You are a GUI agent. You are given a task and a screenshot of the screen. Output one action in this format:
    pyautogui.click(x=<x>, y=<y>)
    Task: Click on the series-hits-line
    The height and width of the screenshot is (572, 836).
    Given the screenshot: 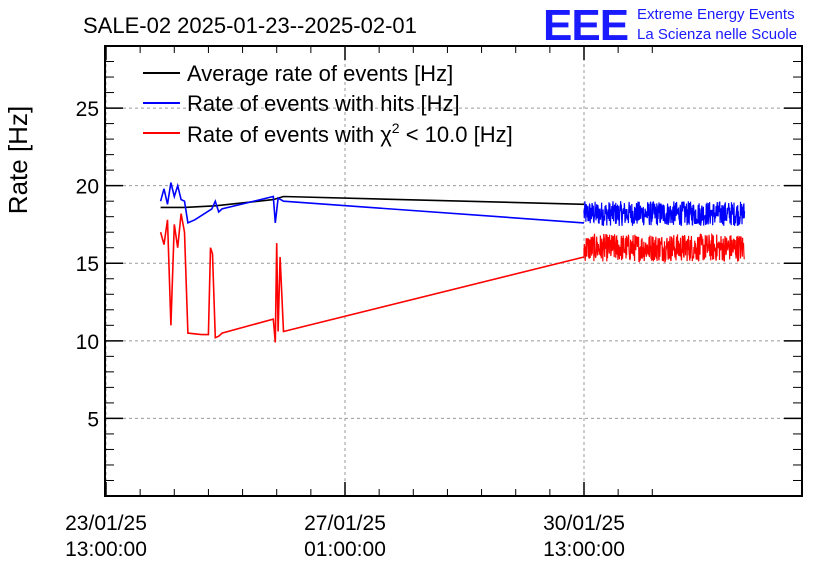 What is the action you would take?
    pyautogui.click(x=372, y=203)
    